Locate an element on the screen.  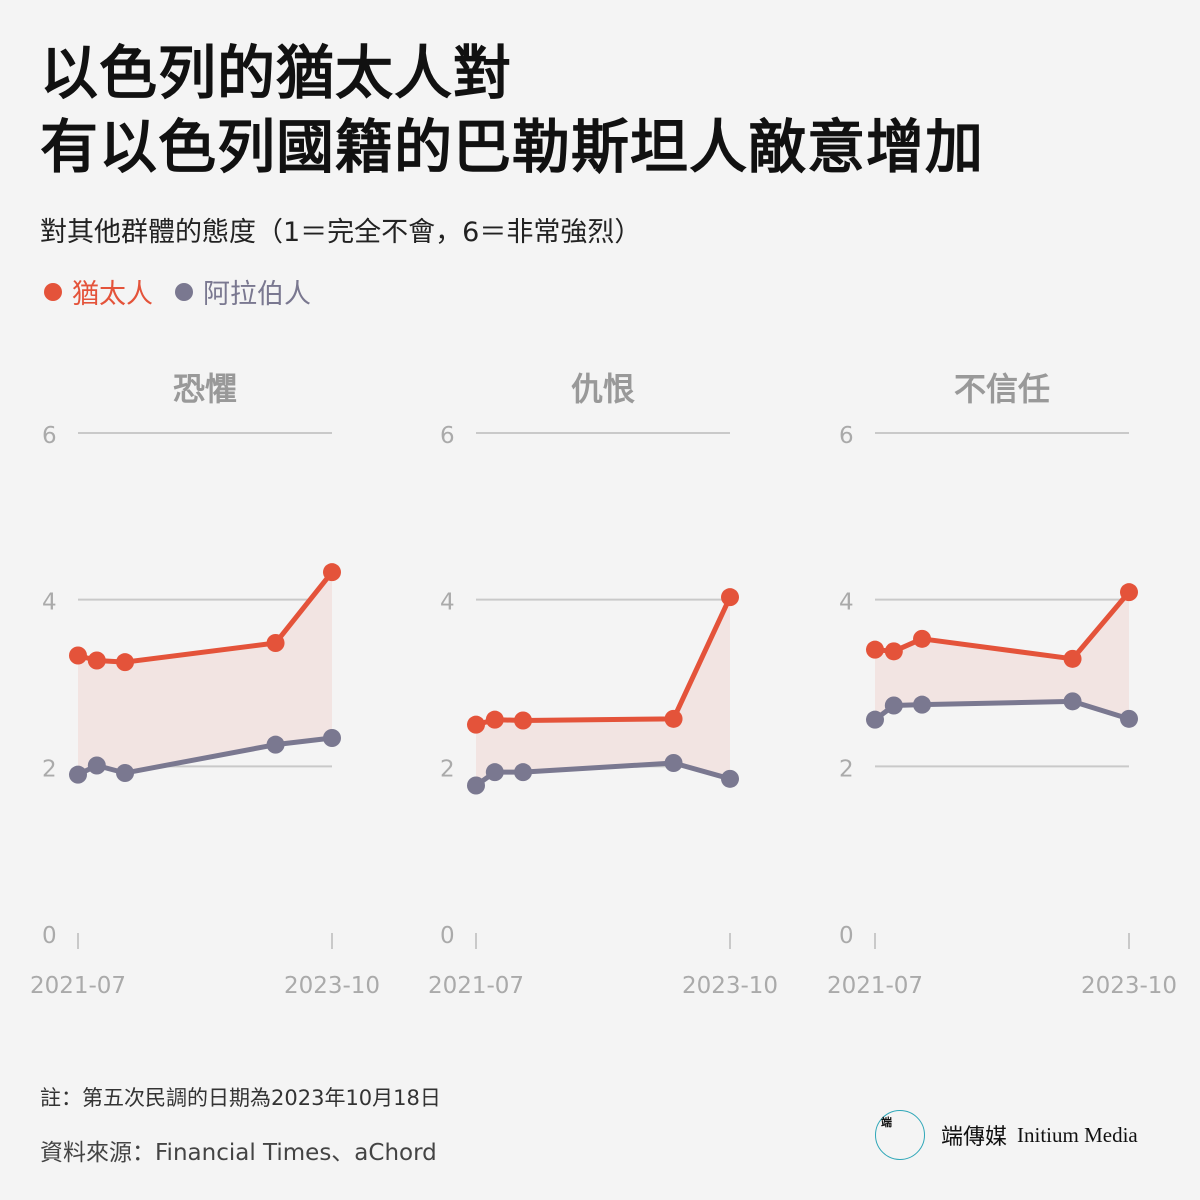
chart-3-xtick-label: 2021-07 is located at coordinates (875, 986).